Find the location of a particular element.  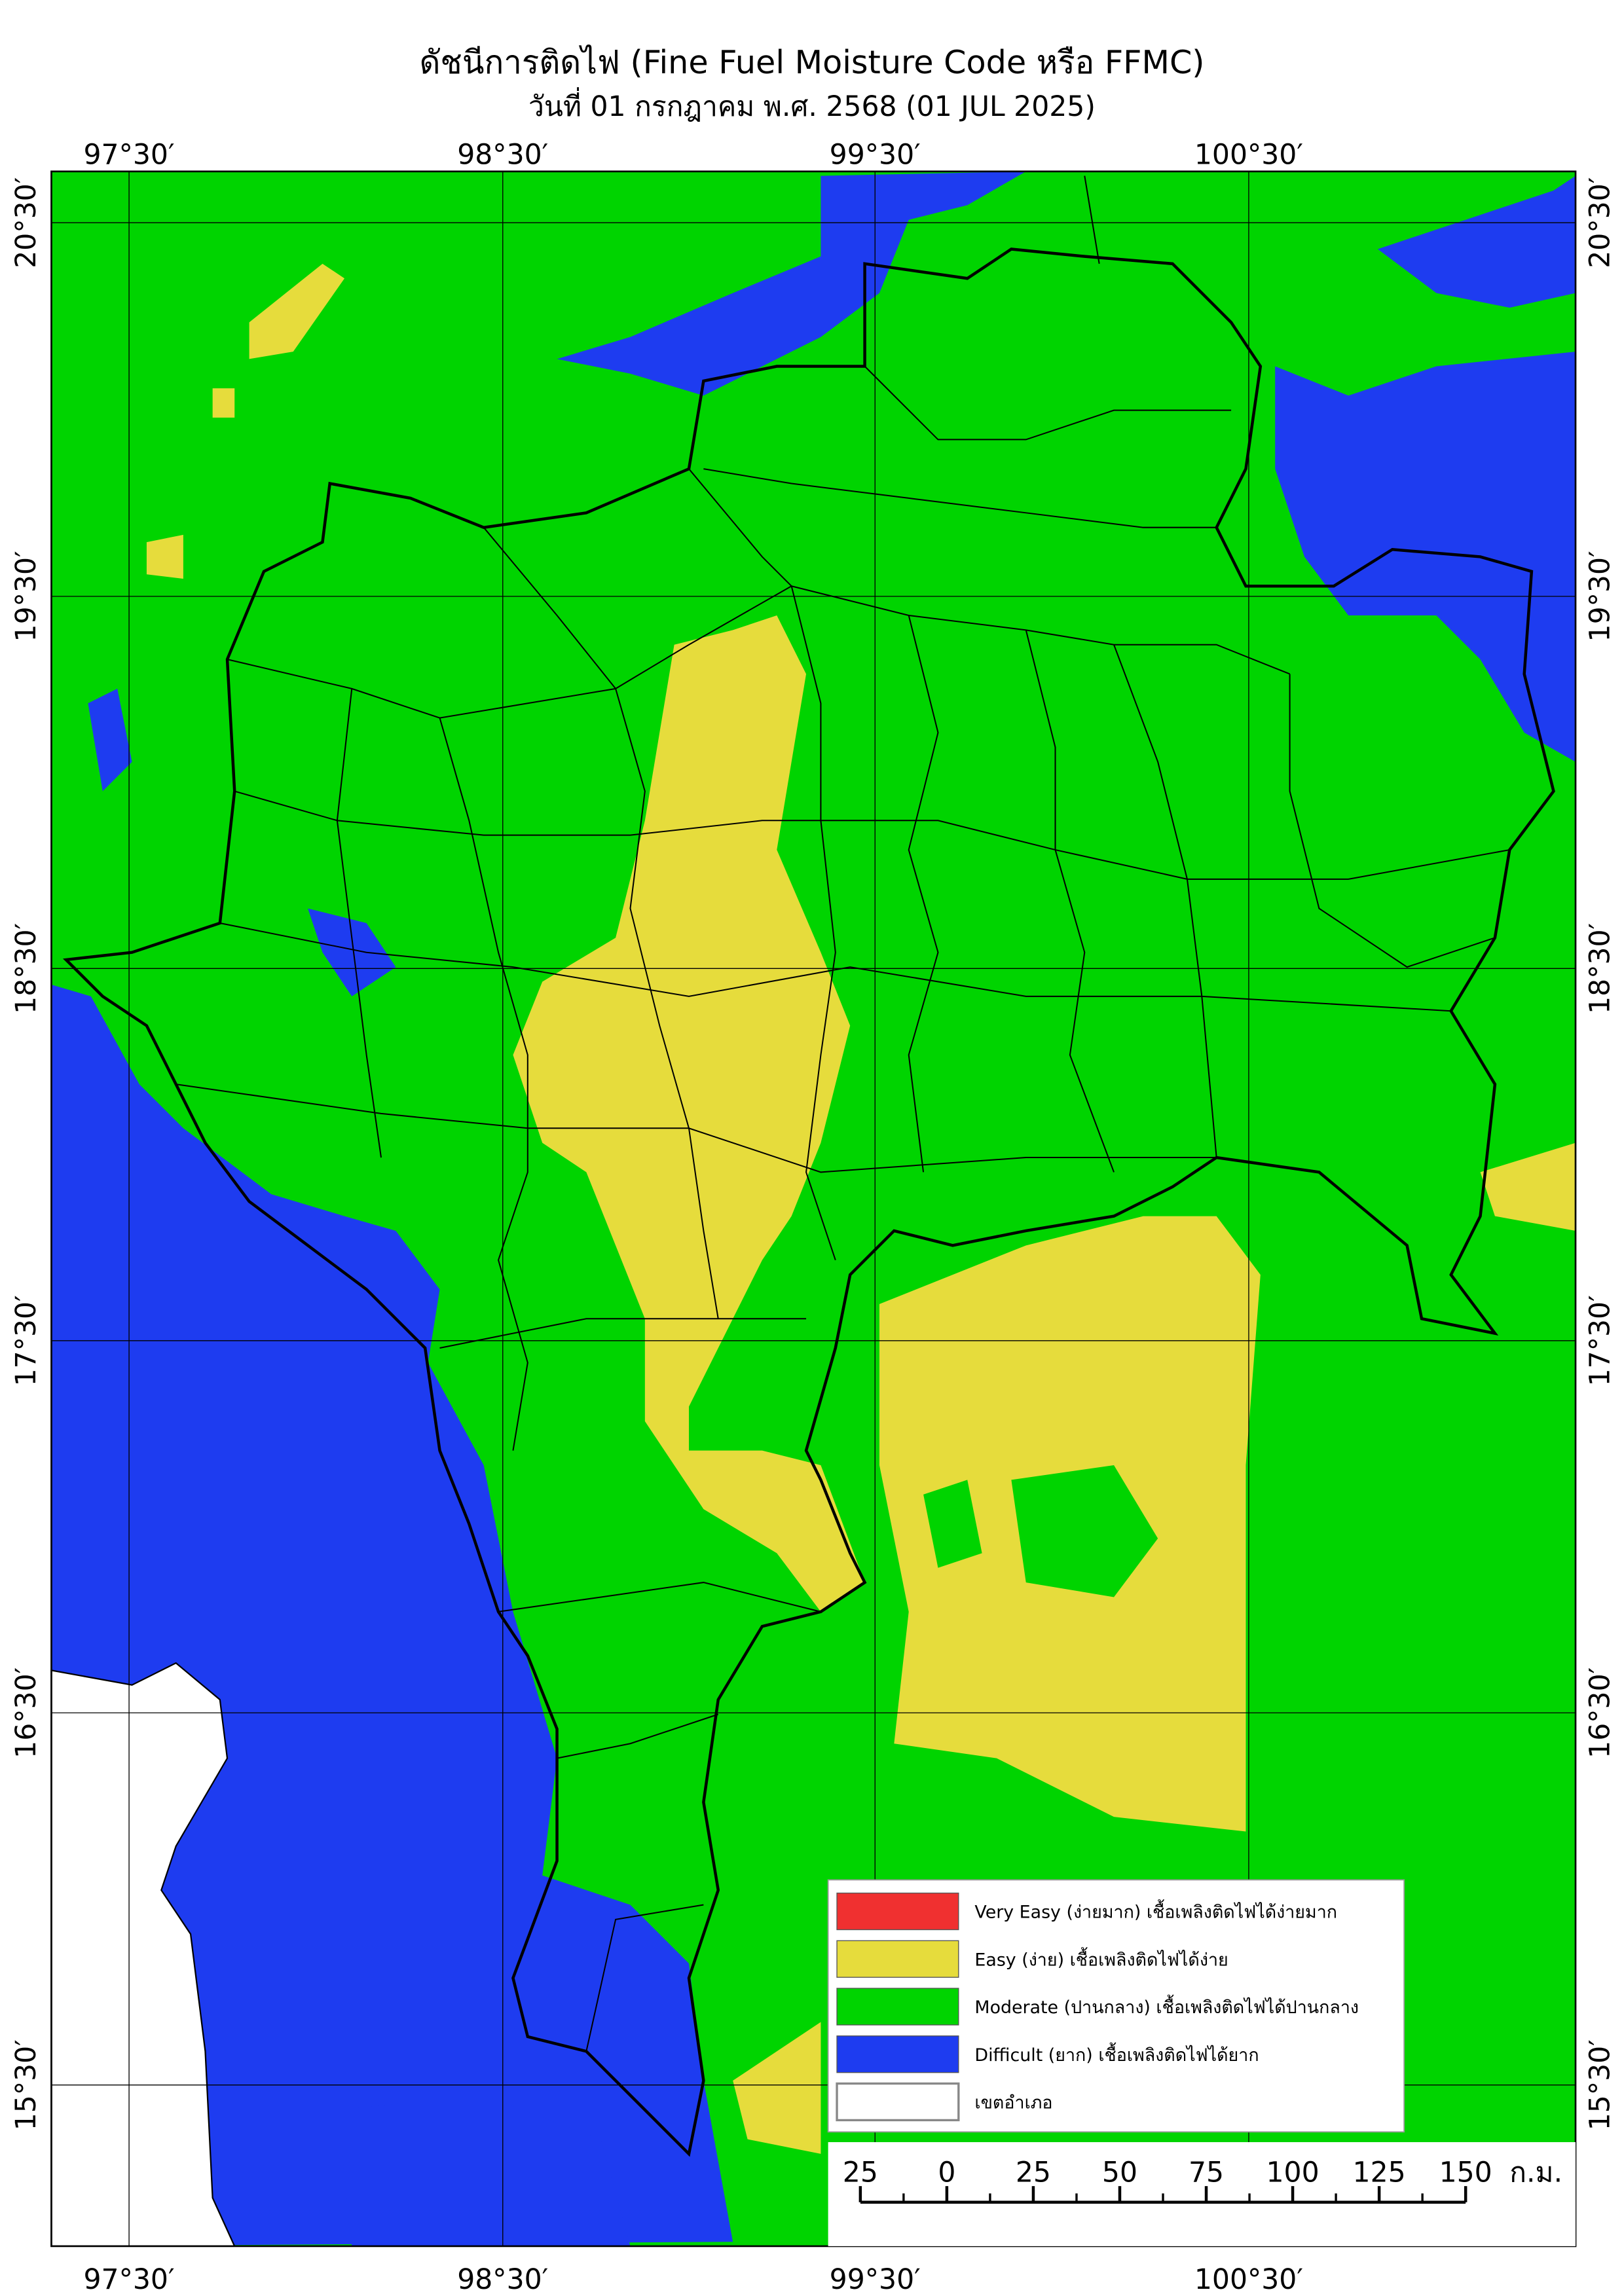

scale-unit: ก.ม. is located at coordinates (1535, 2173).